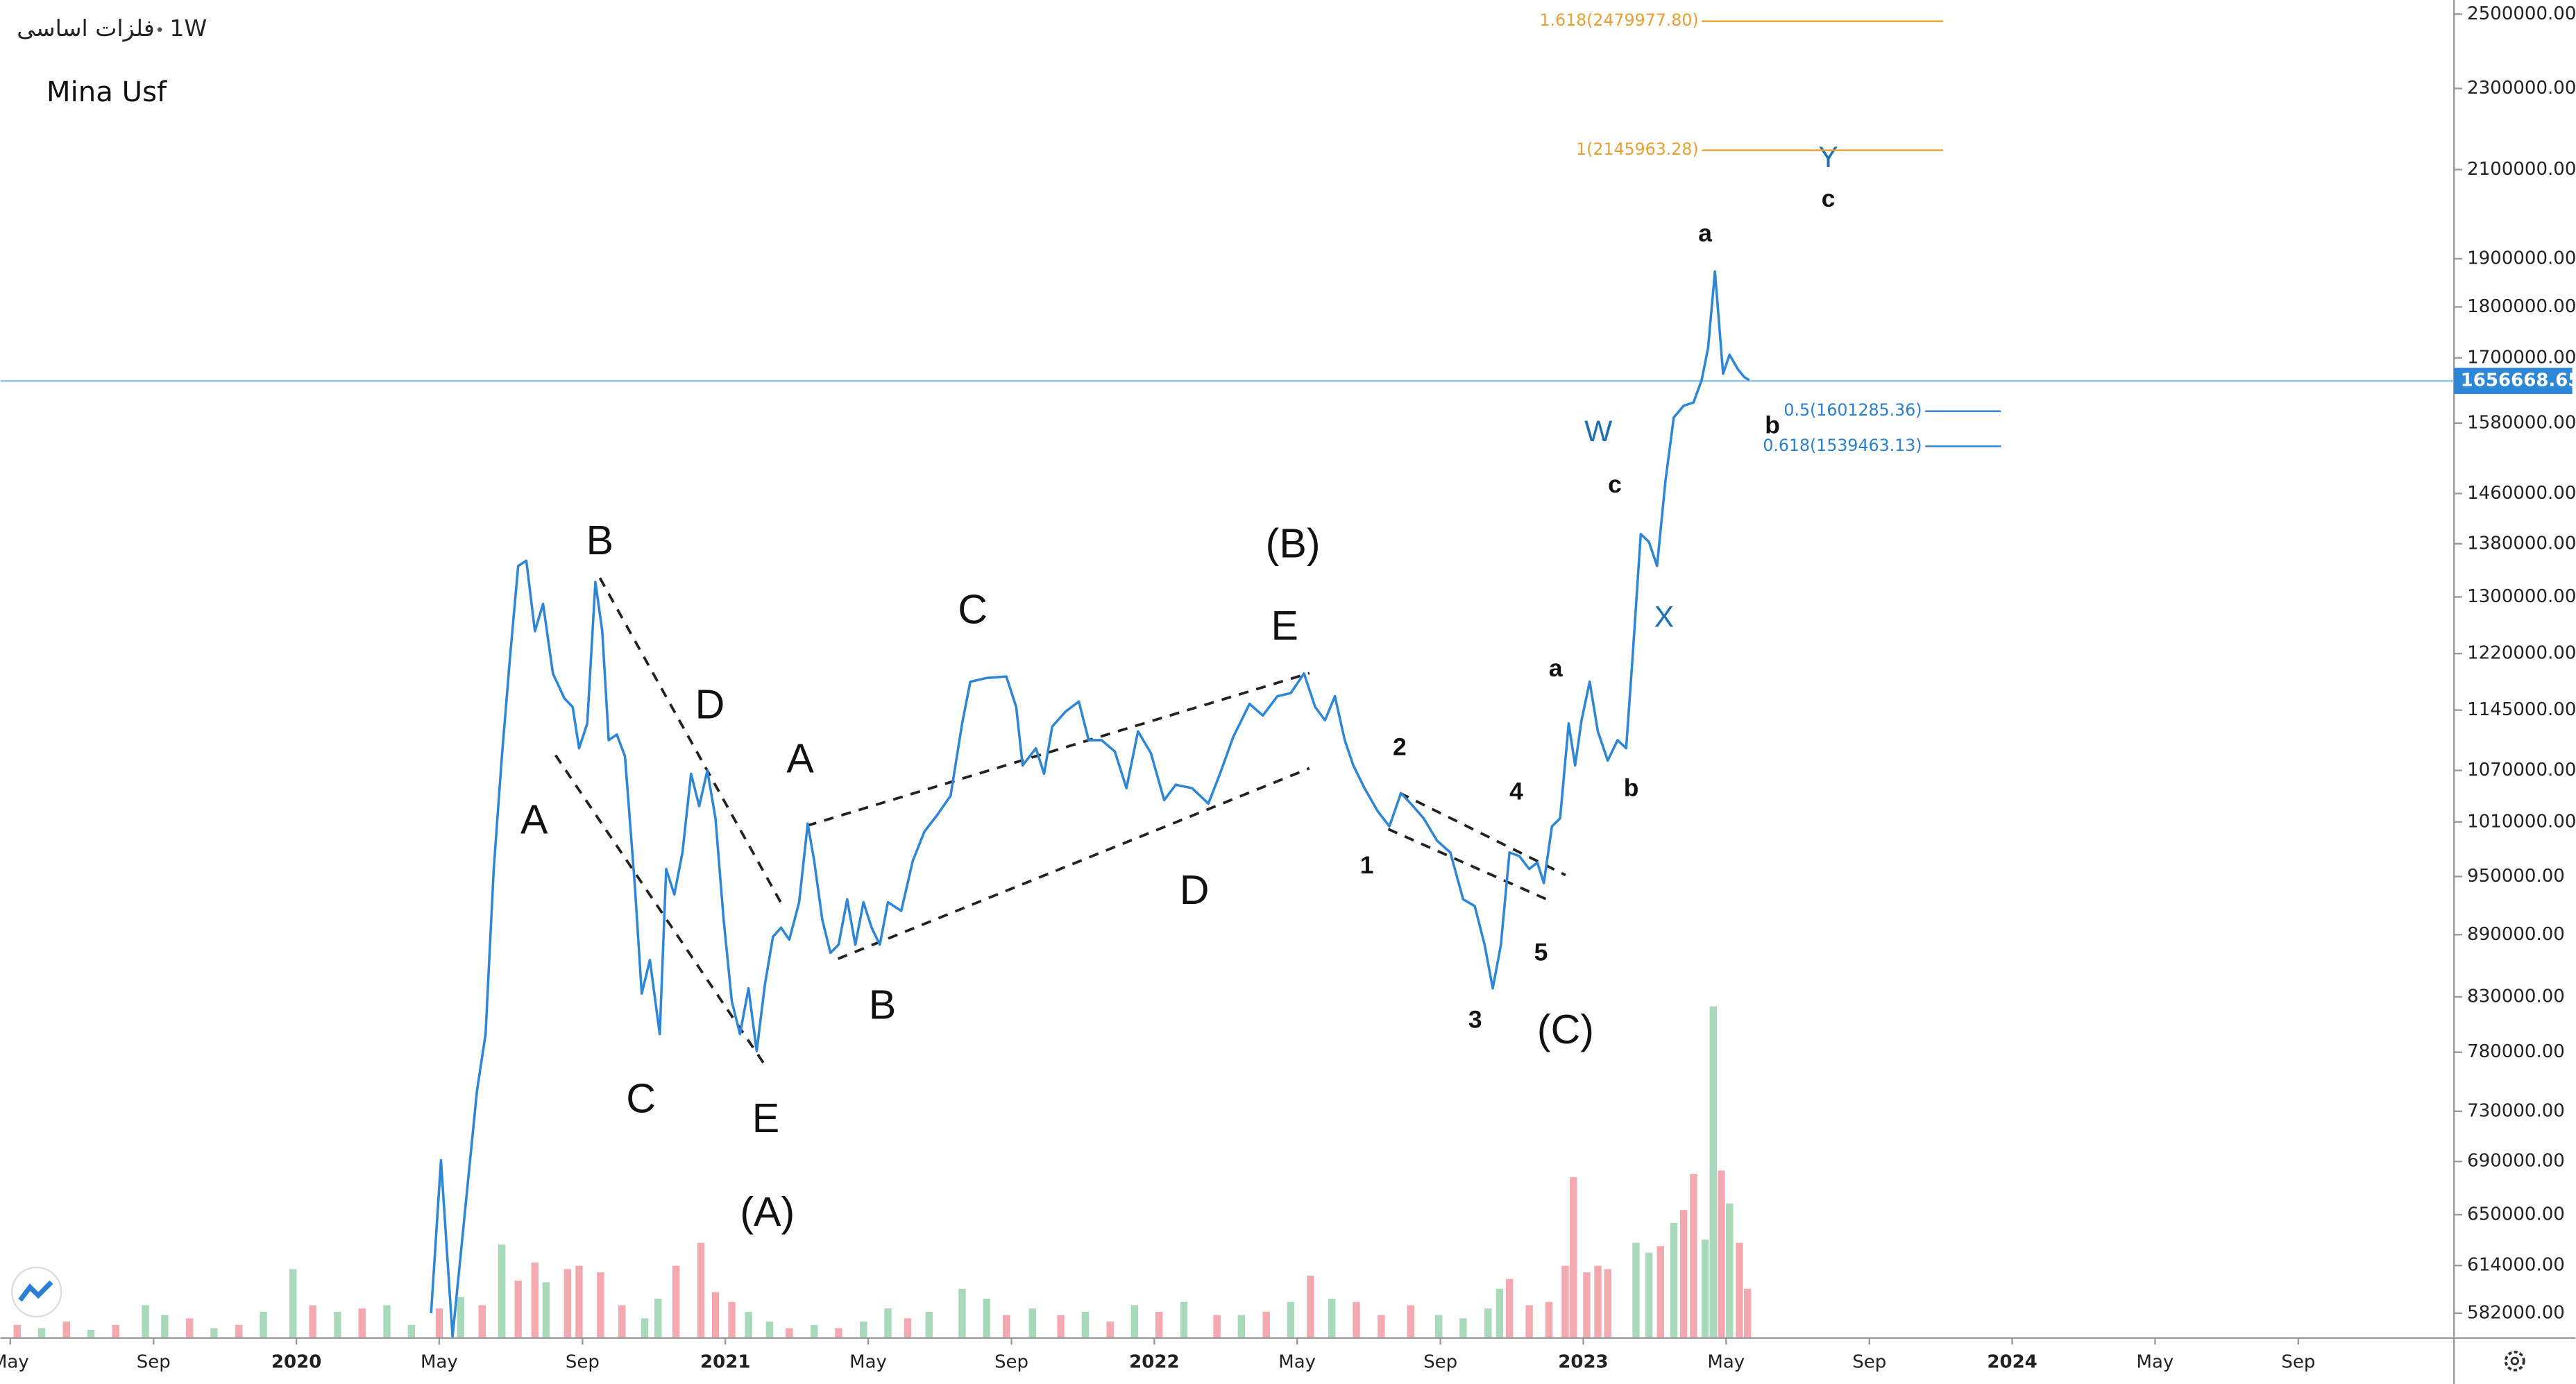  I want to click on settings-icon, so click(2514, 1361).